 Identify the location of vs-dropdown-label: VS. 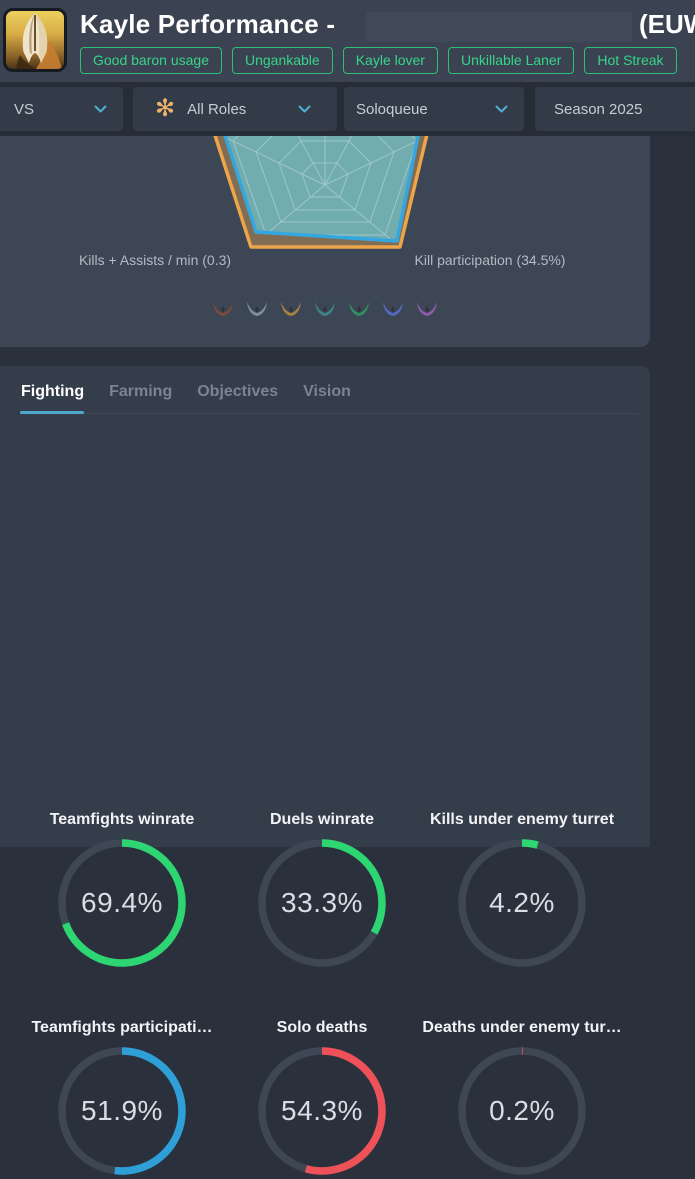
(24, 109).